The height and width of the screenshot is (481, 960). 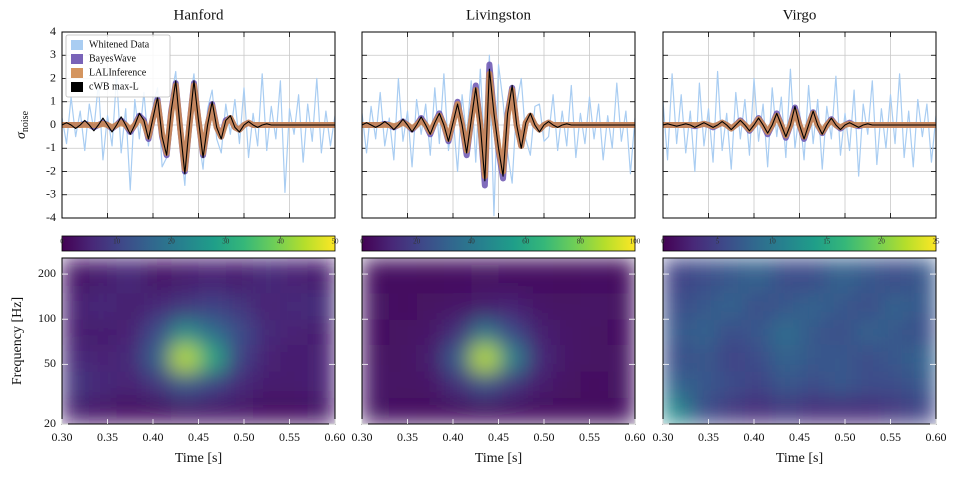 I want to click on panel-title: Hanford, so click(x=199, y=15).